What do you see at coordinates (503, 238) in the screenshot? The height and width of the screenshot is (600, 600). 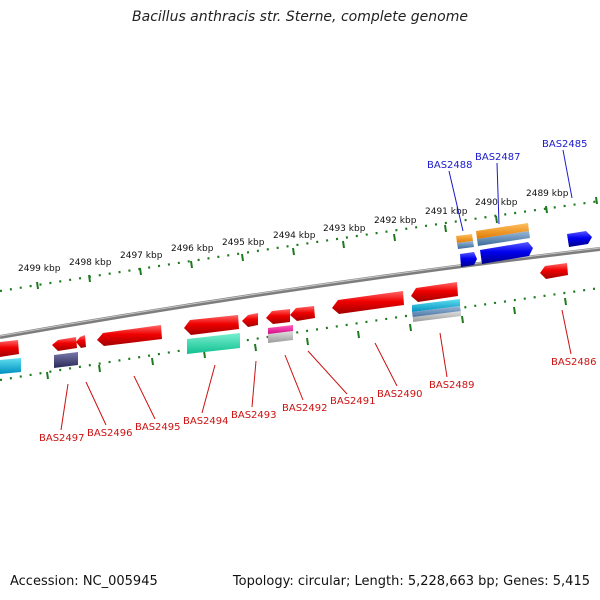 I see `gene-bas2487-steel` at bounding box center [503, 238].